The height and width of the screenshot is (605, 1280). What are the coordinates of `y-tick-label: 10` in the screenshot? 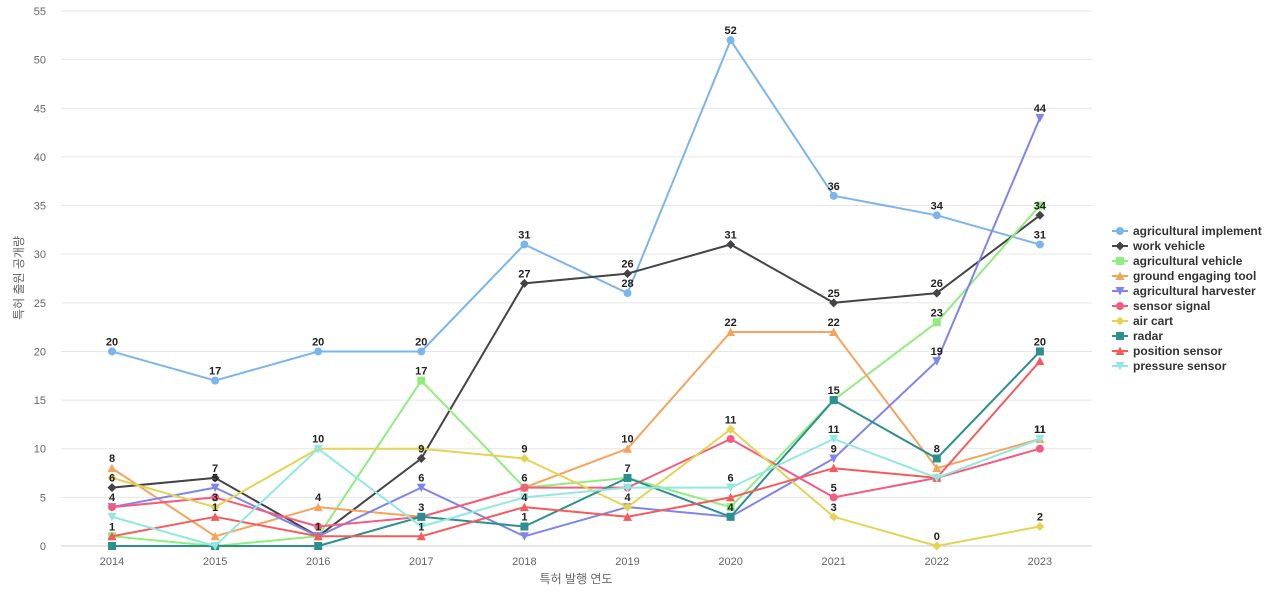 It's located at (40, 450).